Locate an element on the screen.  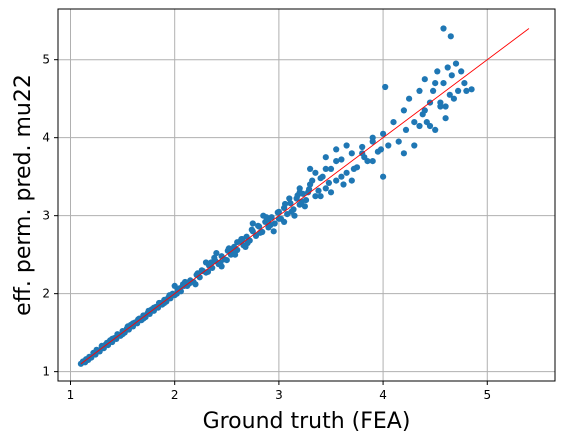
x-axis-ticks: 1 2 3 4 5 is located at coordinates (279, 391).